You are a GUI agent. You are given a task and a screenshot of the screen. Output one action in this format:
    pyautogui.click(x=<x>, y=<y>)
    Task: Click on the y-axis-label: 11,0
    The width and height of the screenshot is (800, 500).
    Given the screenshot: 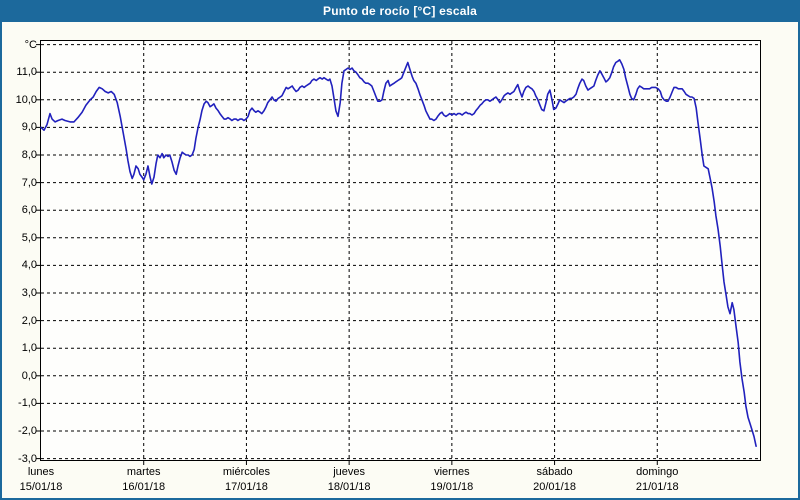 What is the action you would take?
    pyautogui.click(x=26, y=72)
    